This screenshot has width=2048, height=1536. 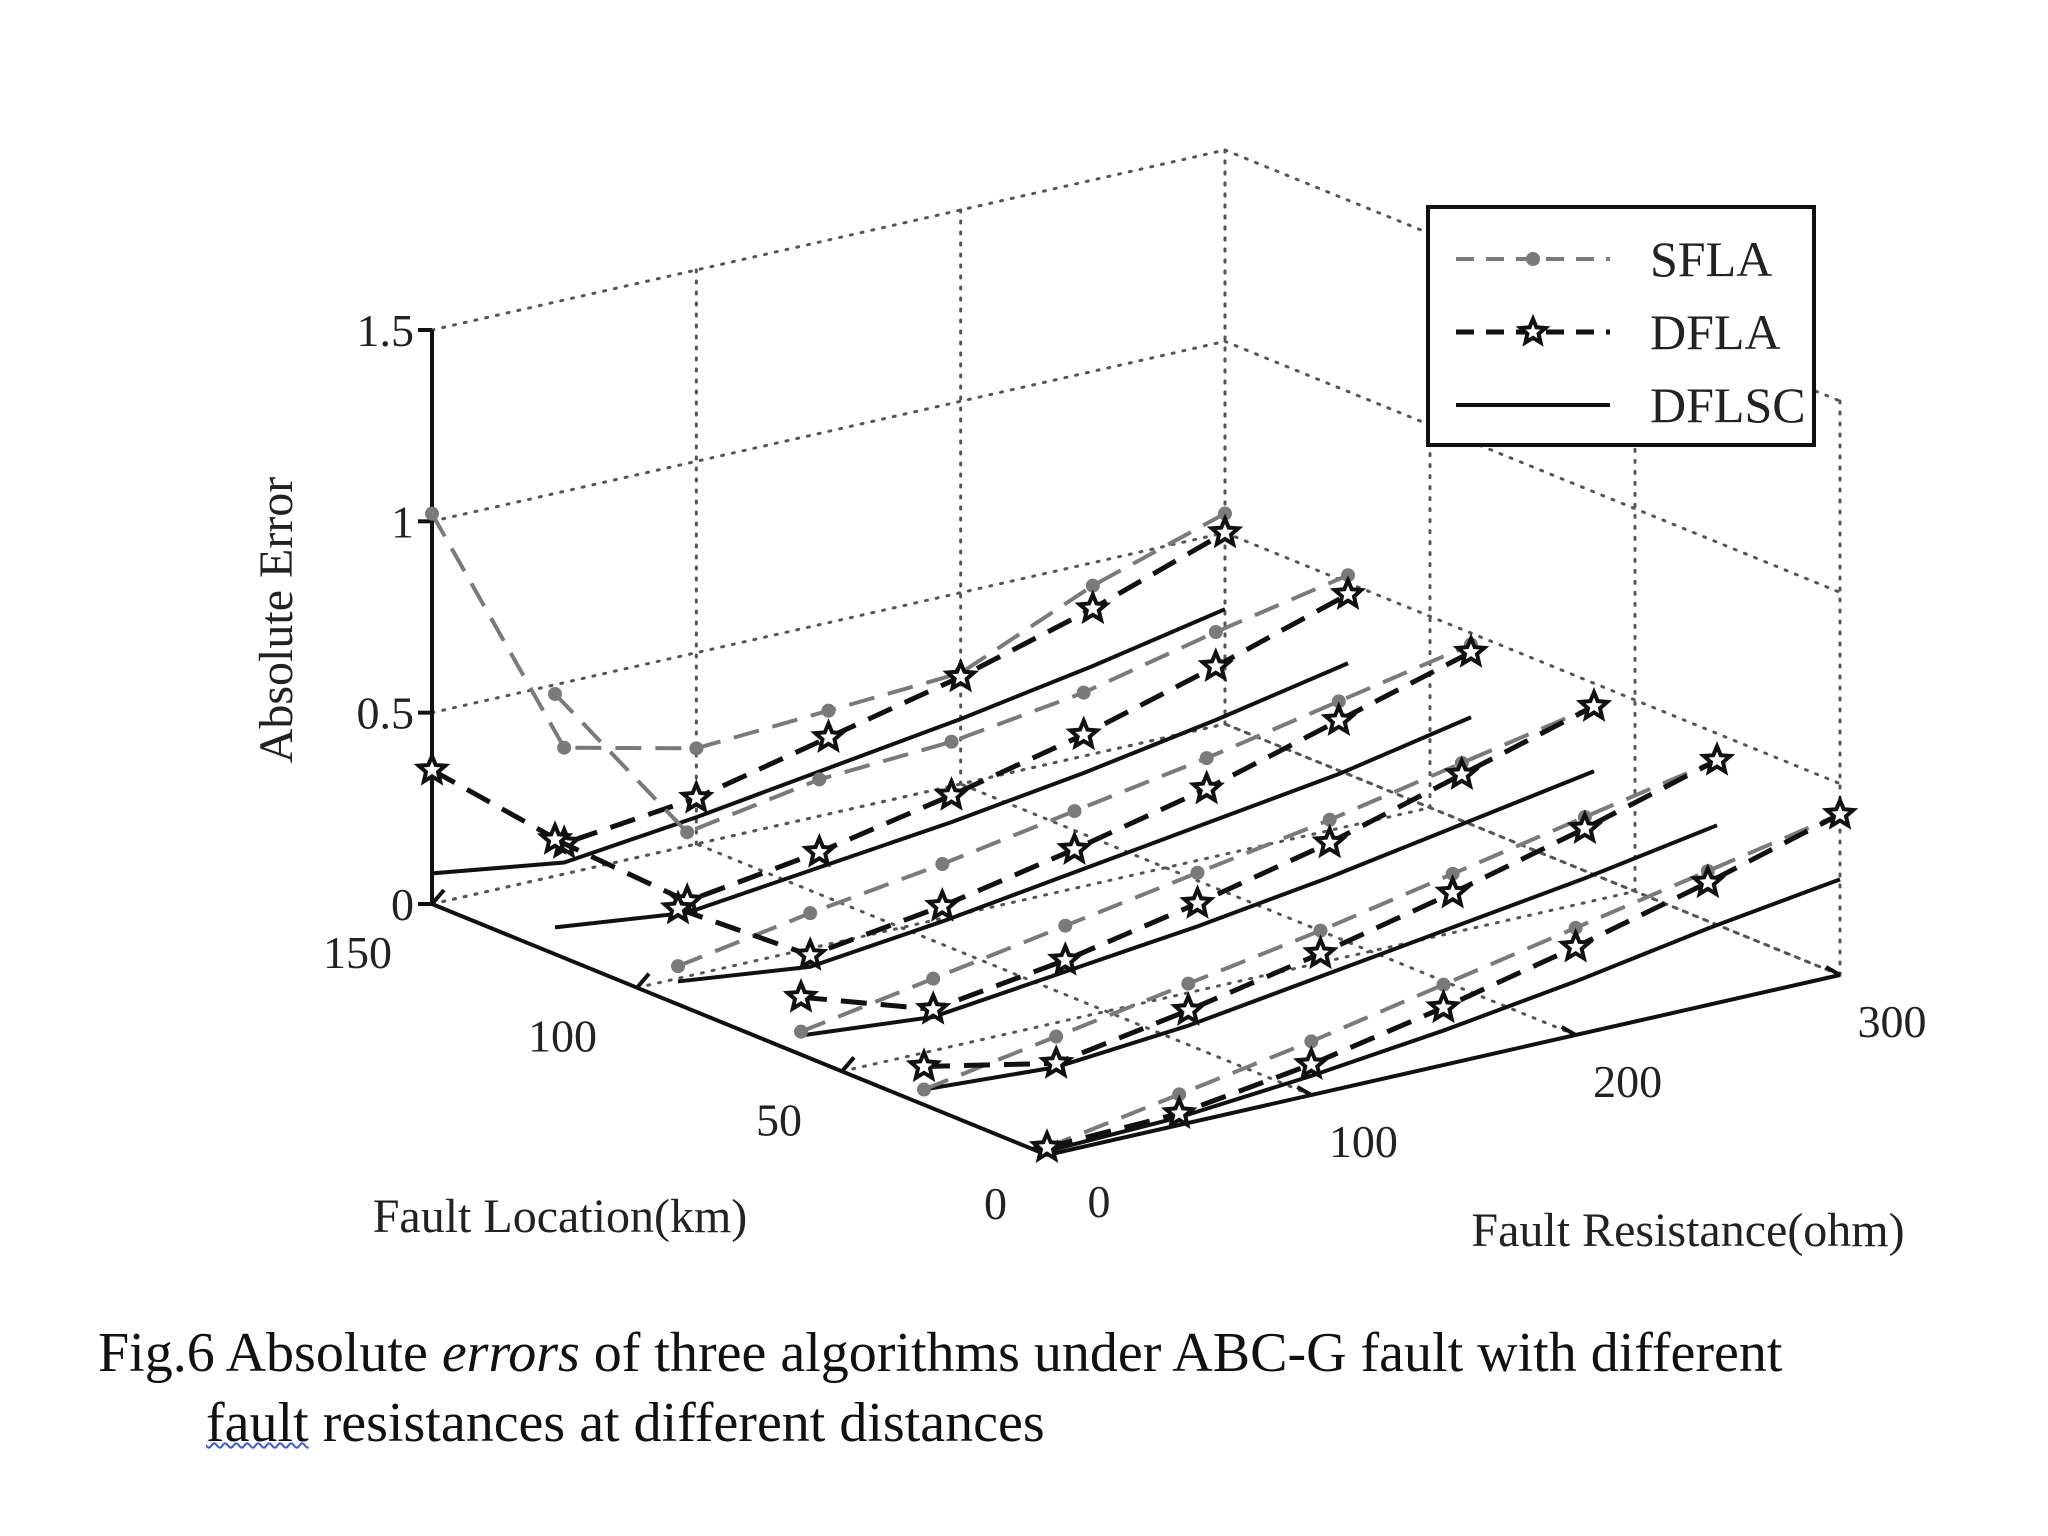 What do you see at coordinates (1627, 1081) in the screenshot?
I see `x-tick-label: 200` at bounding box center [1627, 1081].